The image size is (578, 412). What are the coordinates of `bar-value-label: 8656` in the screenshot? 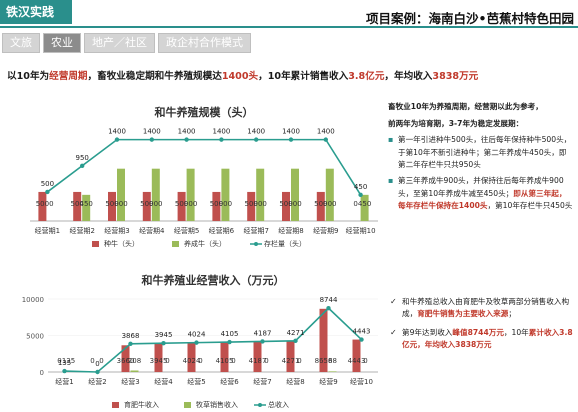 It's located at (324, 361).